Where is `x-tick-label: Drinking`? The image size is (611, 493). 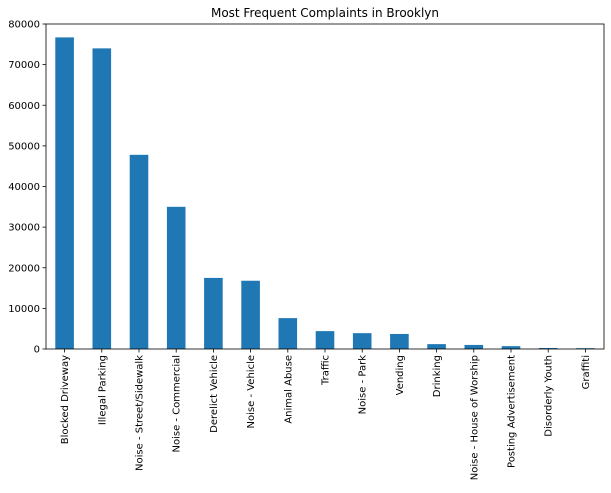
x-tick-label: Drinking is located at coordinates (437, 376).